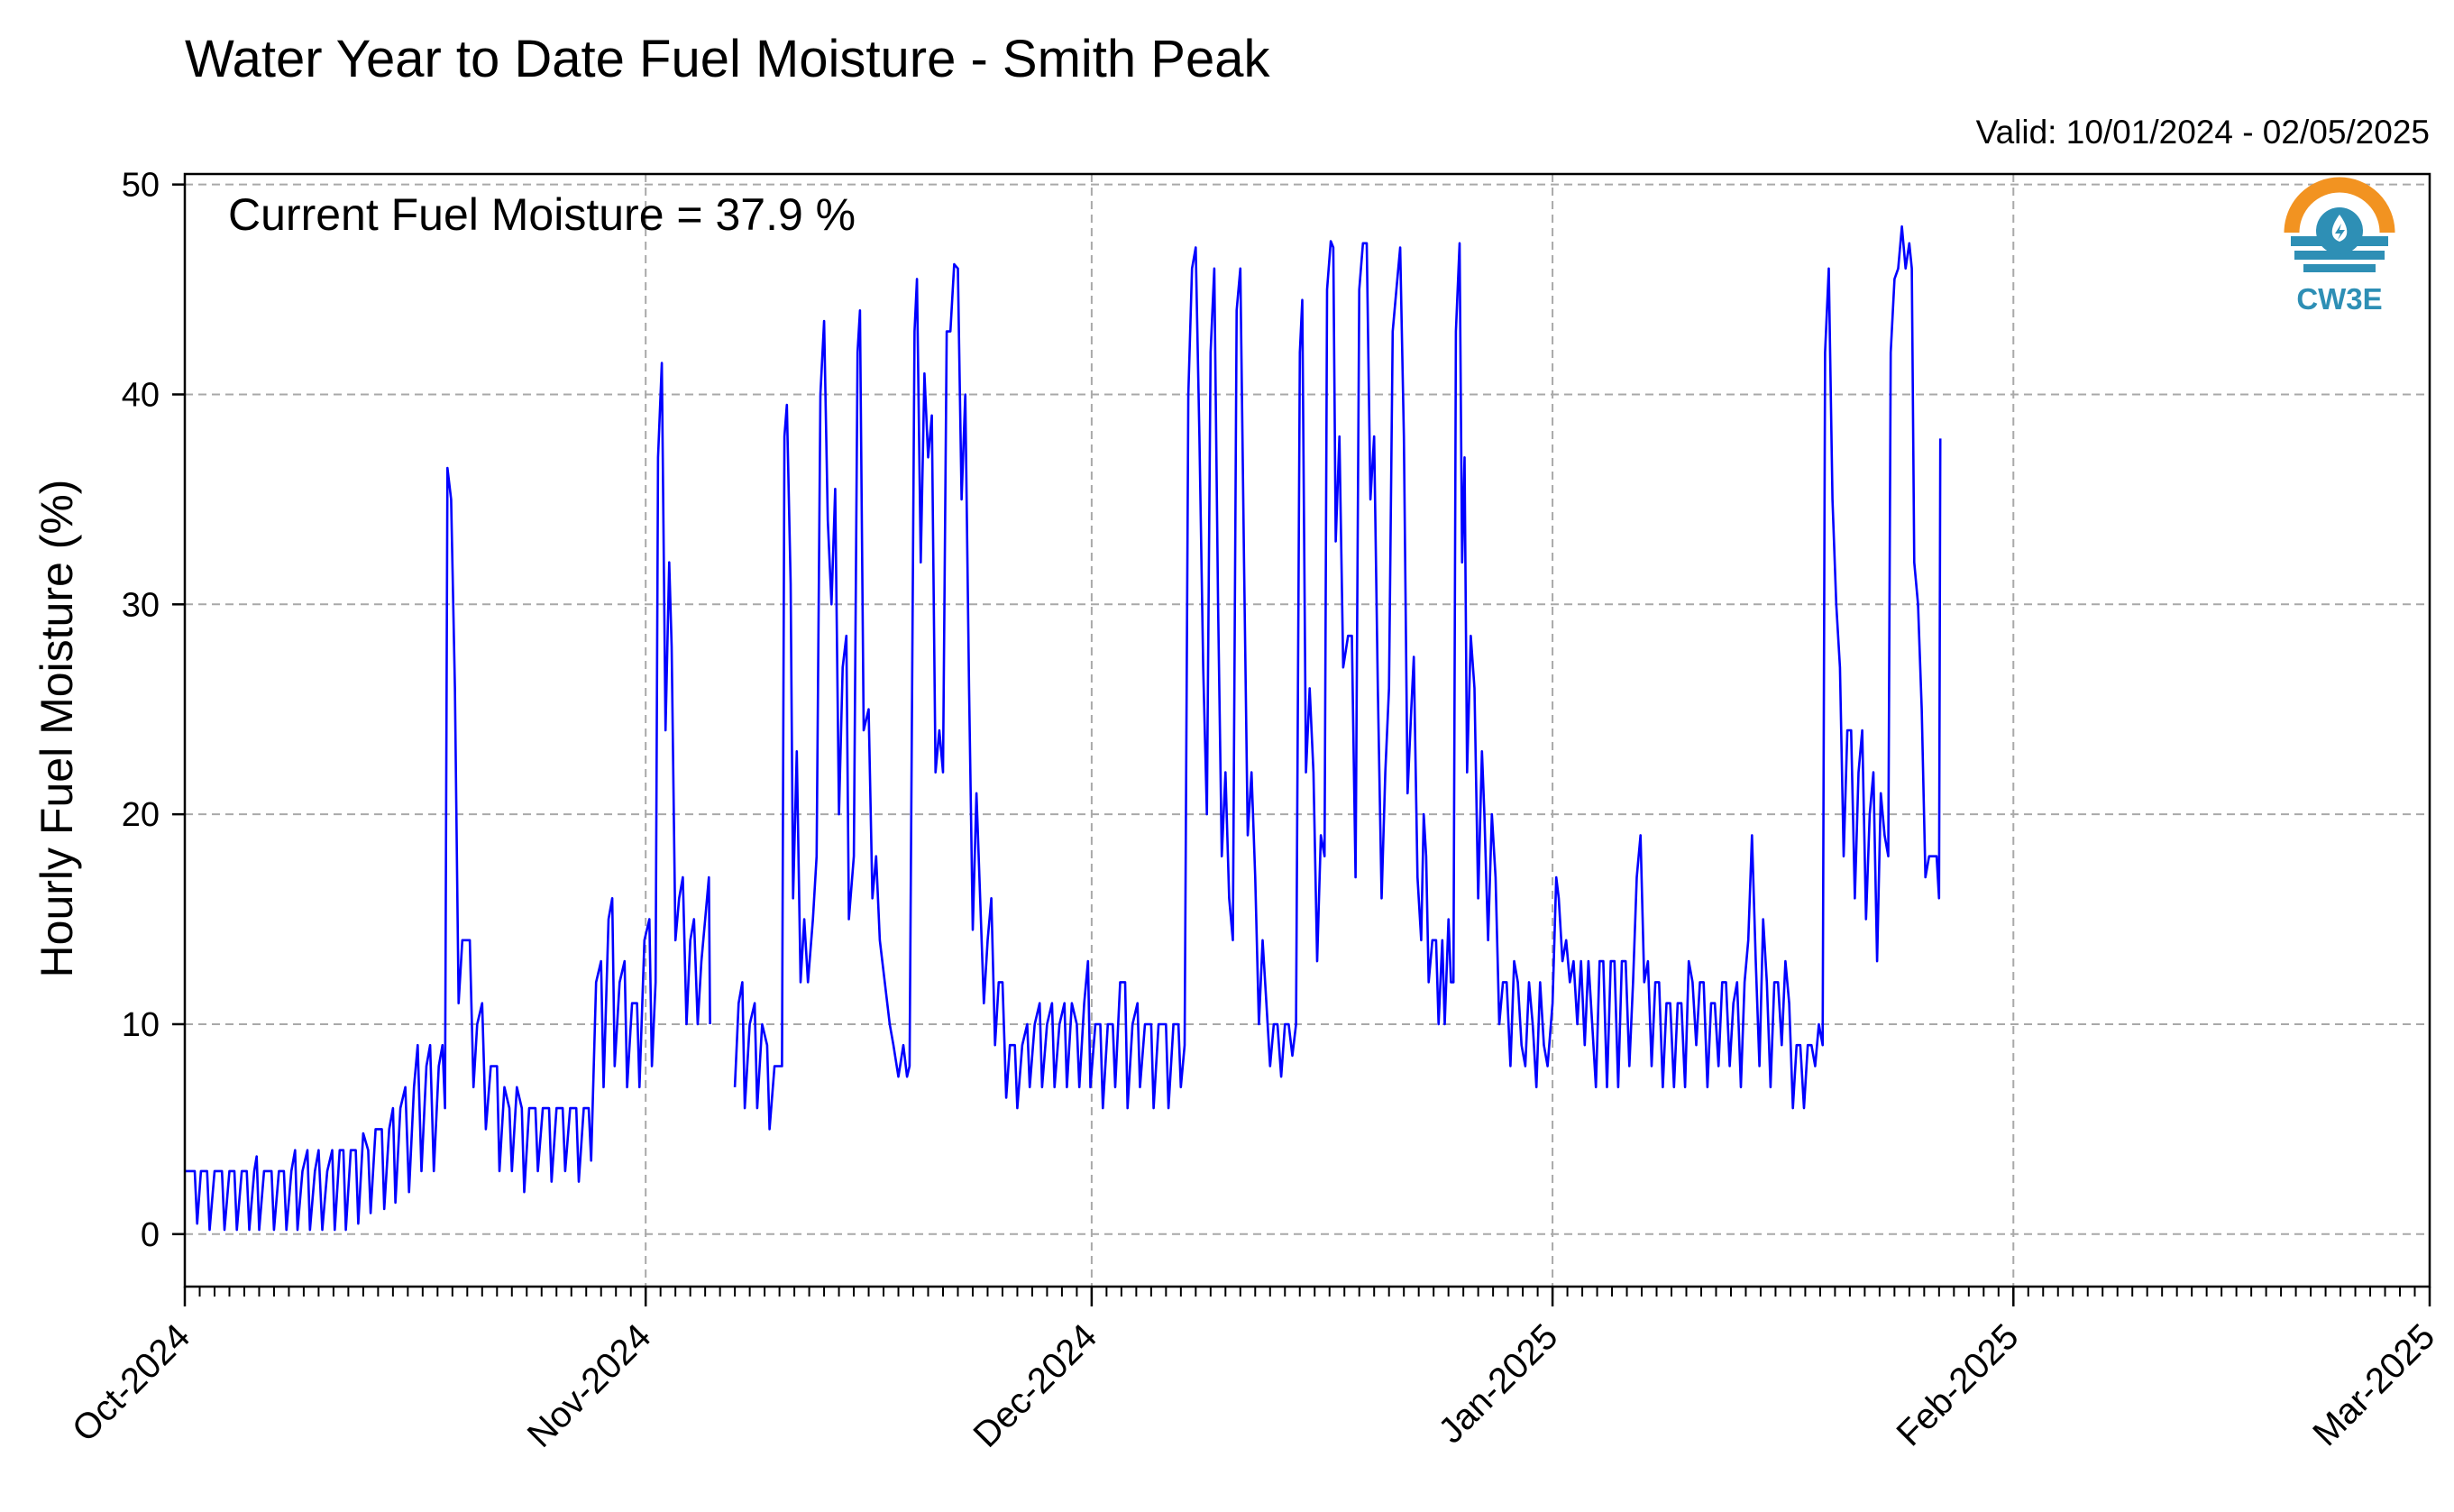 This screenshot has width=2454, height=1512. I want to click on y-tick-label: 40, so click(141, 395).